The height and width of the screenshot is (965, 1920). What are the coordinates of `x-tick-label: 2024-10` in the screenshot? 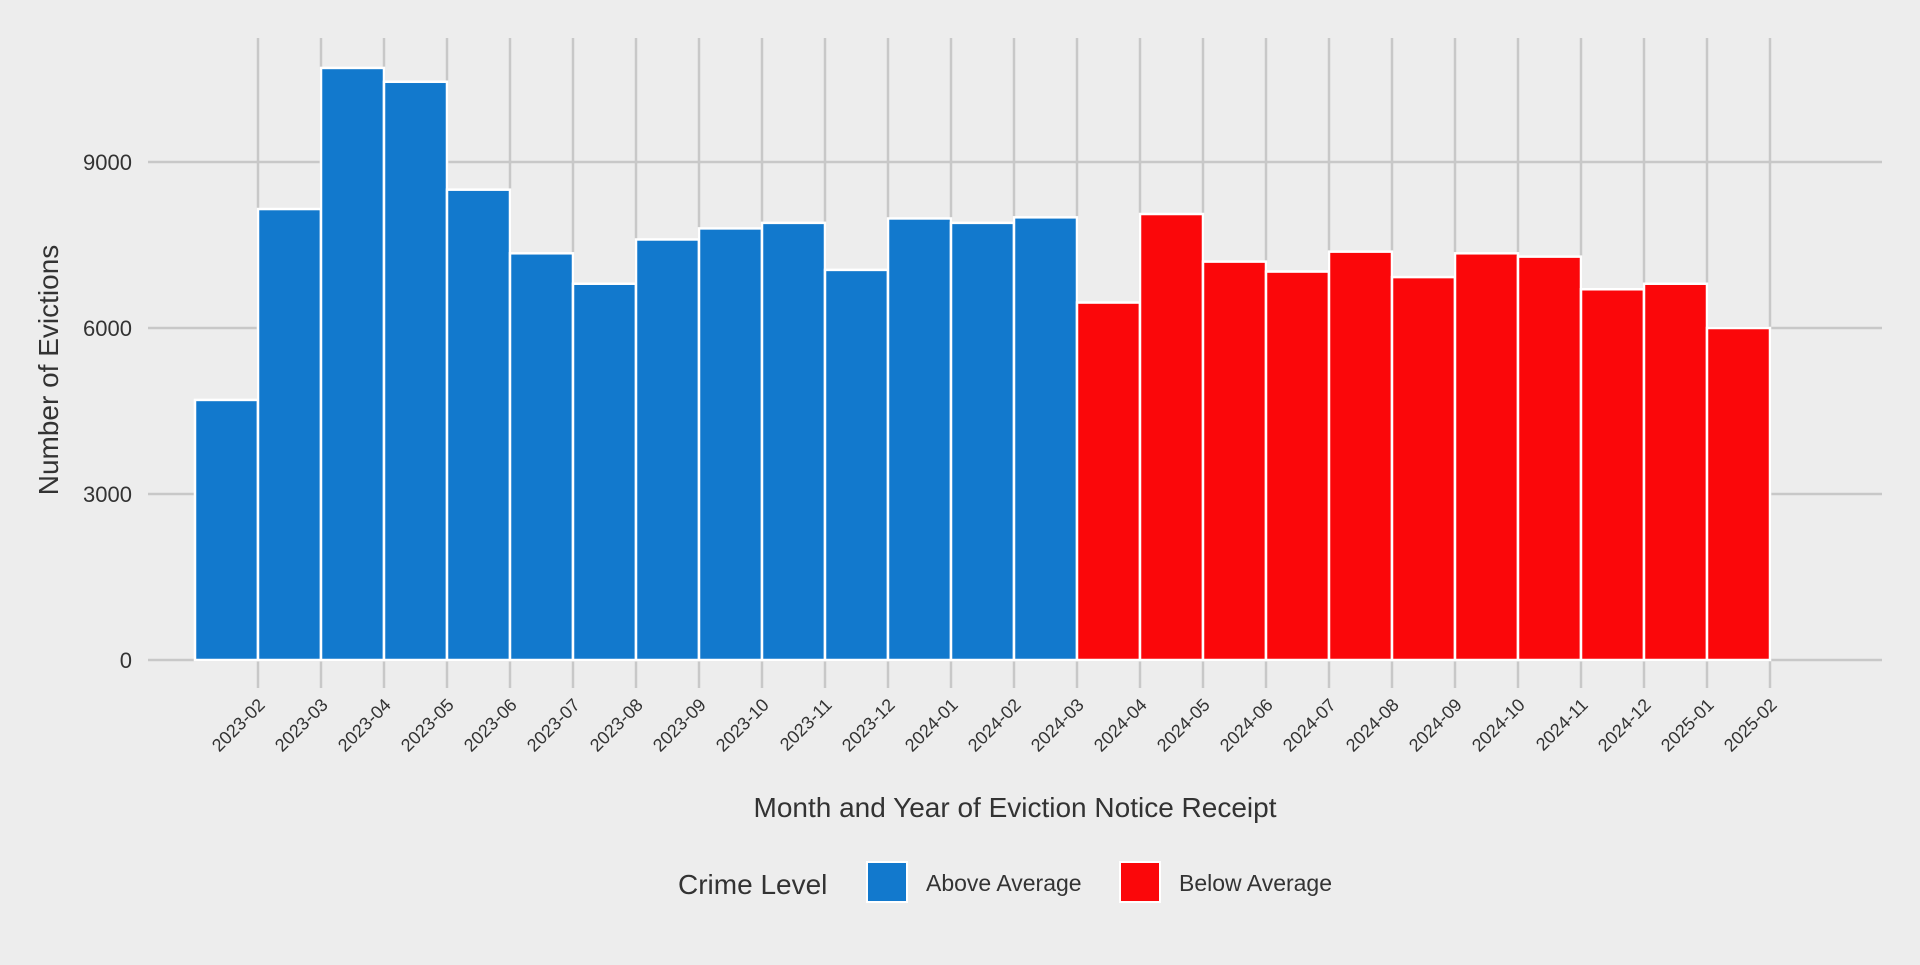 It's located at (1498, 725).